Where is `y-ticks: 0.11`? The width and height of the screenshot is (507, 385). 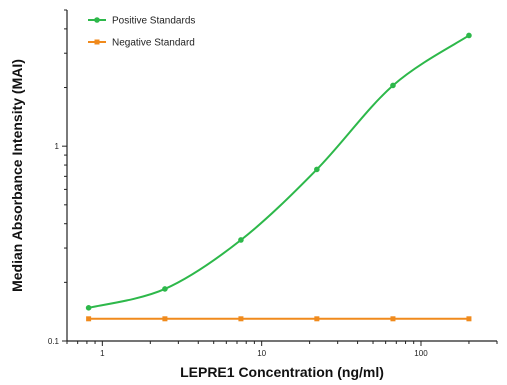 y-ticks: 0.11 is located at coordinates (57, 177).